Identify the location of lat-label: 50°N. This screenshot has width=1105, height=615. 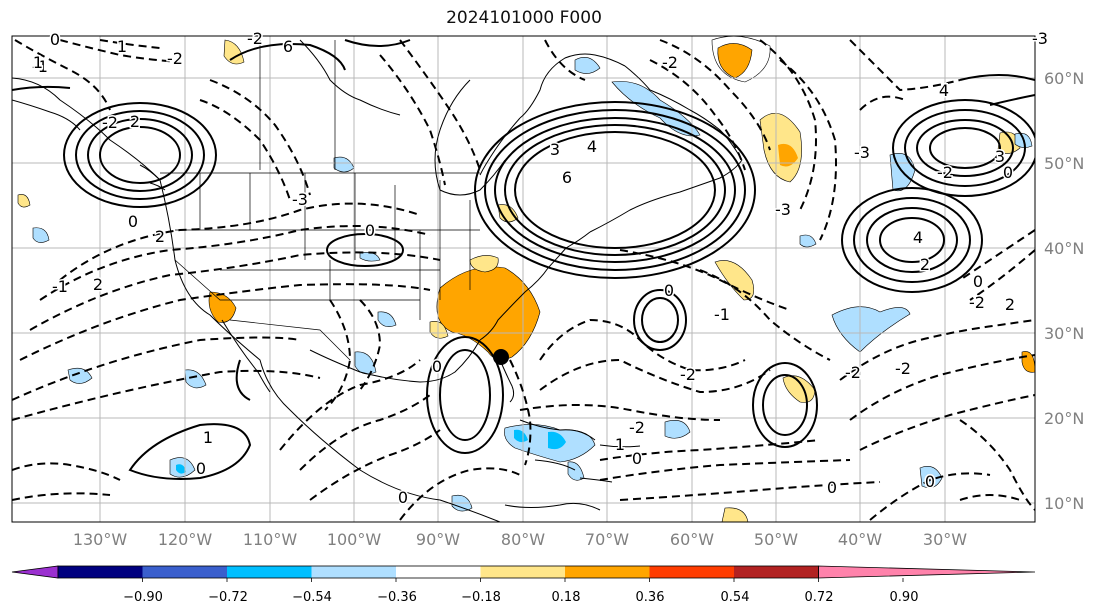
(1064, 163).